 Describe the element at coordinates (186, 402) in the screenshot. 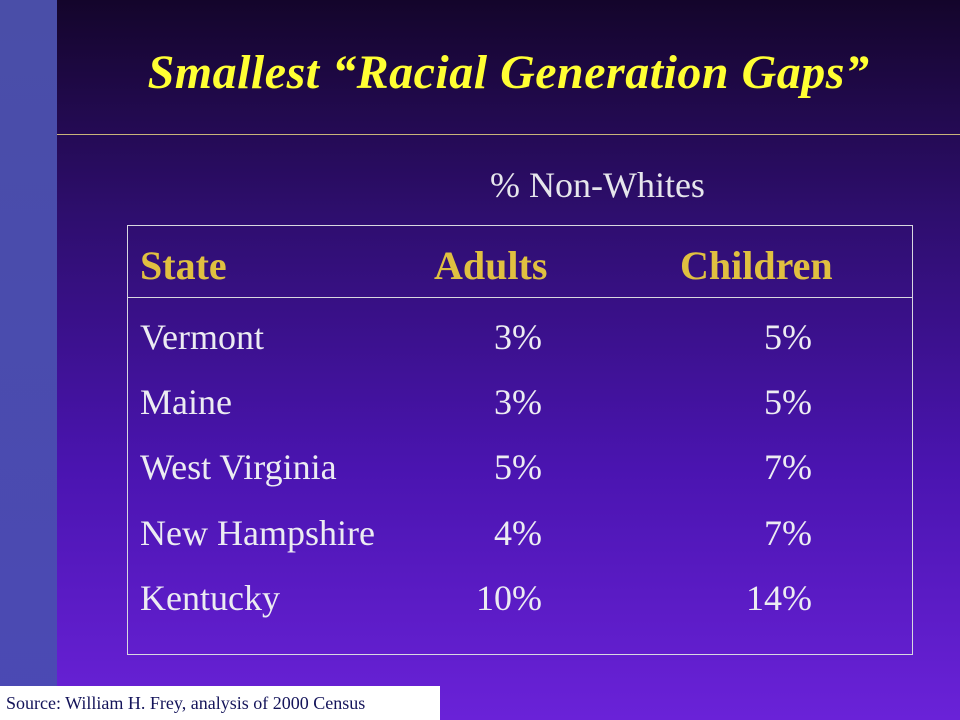

I see `cell-state: Maine` at that location.